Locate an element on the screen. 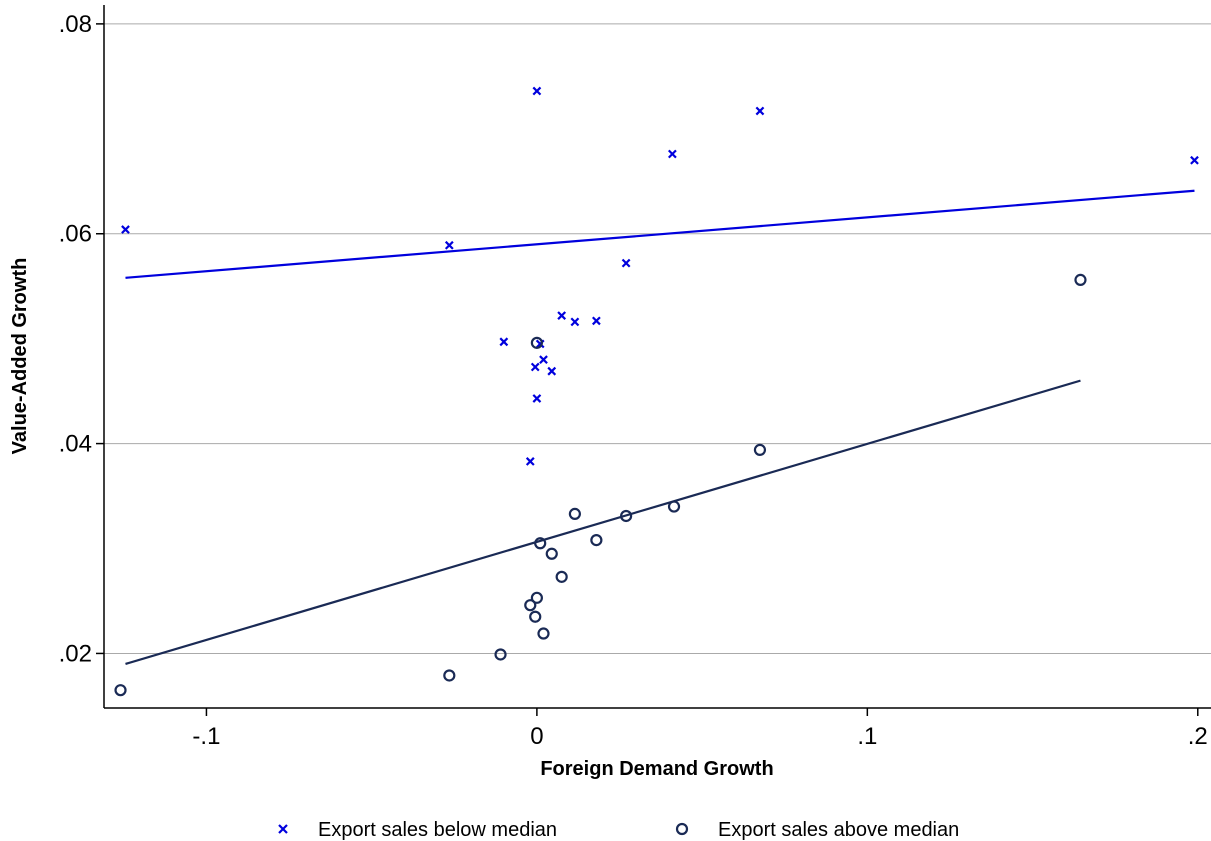 The image size is (1211, 841). y-axis-title: Value-Added Growth is located at coordinates (20, 356).